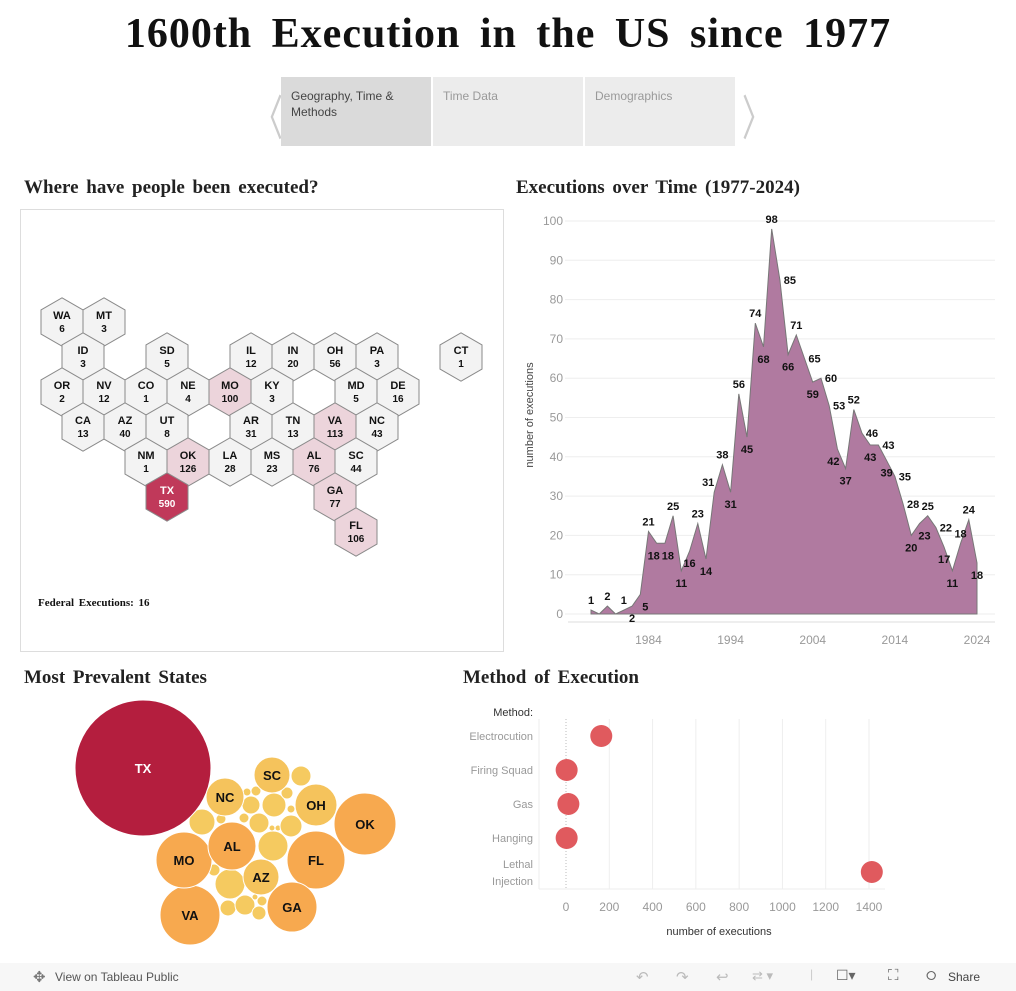  What do you see at coordinates (757, 119) in the screenshot?
I see `next-tab-chevron-icon: 〉` at bounding box center [757, 119].